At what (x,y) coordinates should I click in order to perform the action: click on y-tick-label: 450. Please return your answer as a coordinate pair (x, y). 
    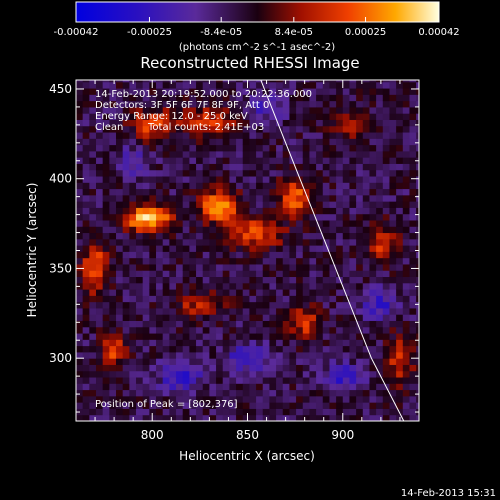
    Looking at the image, I should click on (60, 89).